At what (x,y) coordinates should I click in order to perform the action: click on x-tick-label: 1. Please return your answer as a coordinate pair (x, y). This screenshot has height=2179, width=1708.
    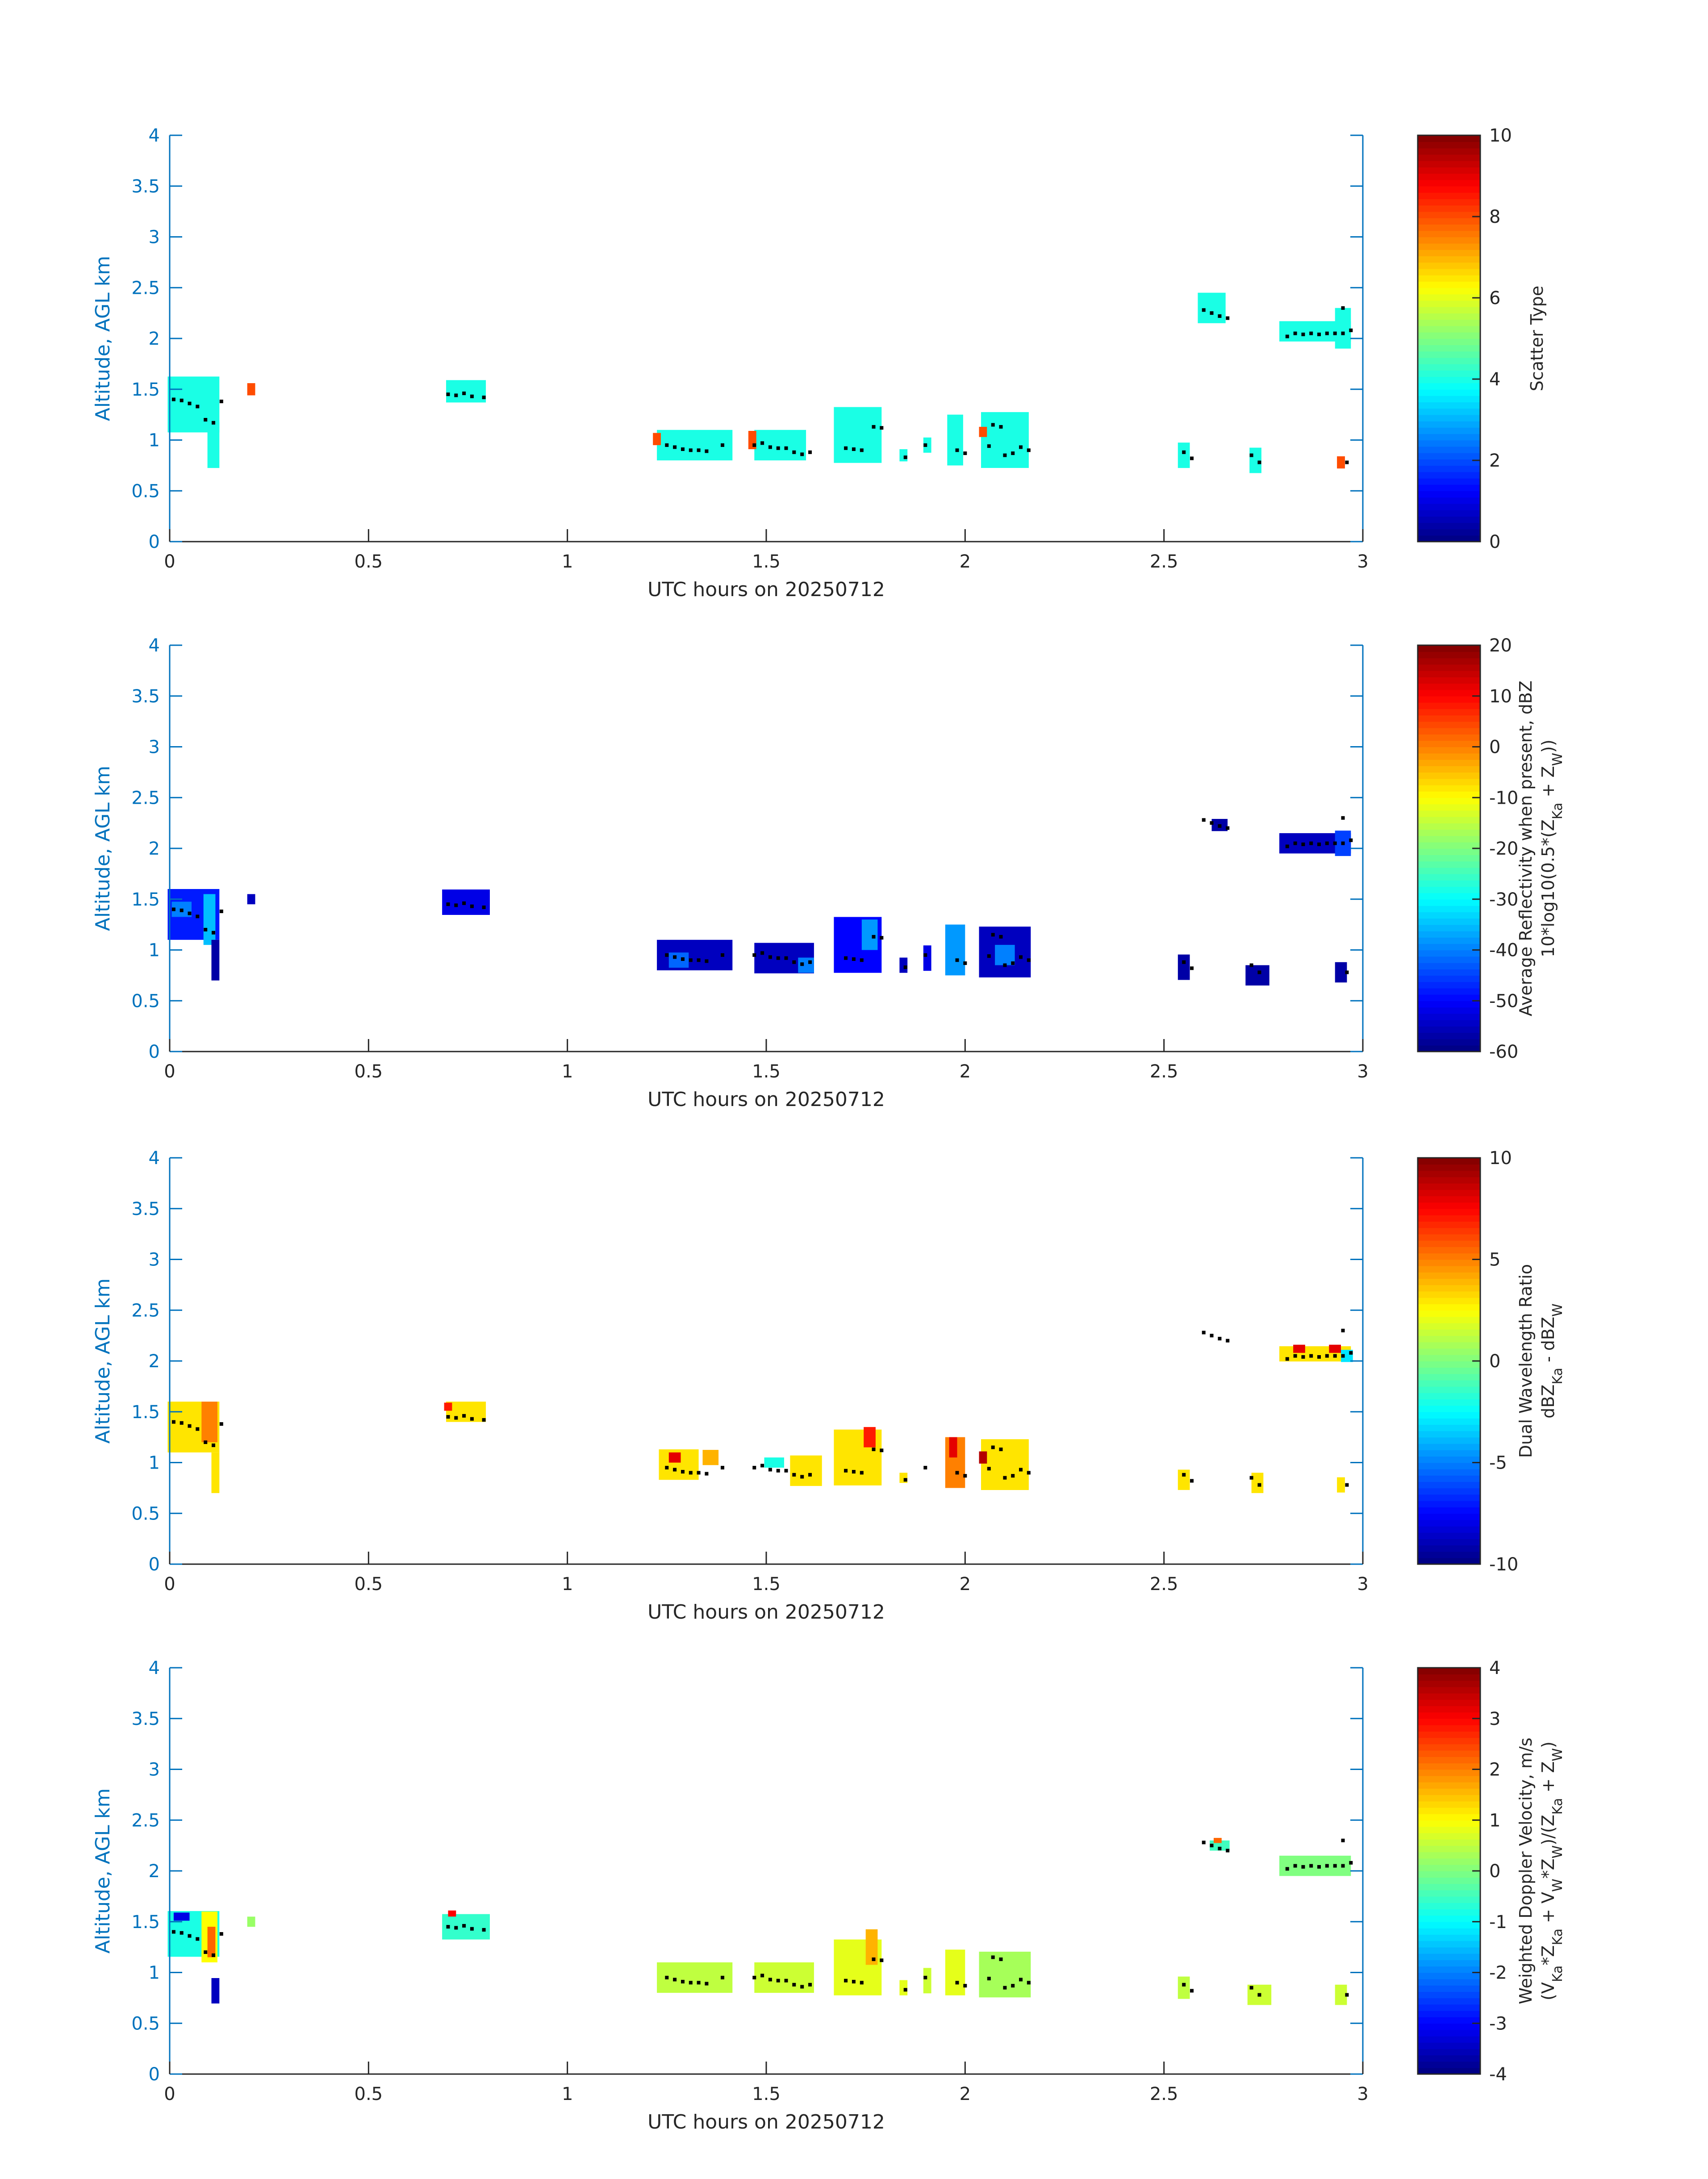
    Looking at the image, I should click on (567, 1584).